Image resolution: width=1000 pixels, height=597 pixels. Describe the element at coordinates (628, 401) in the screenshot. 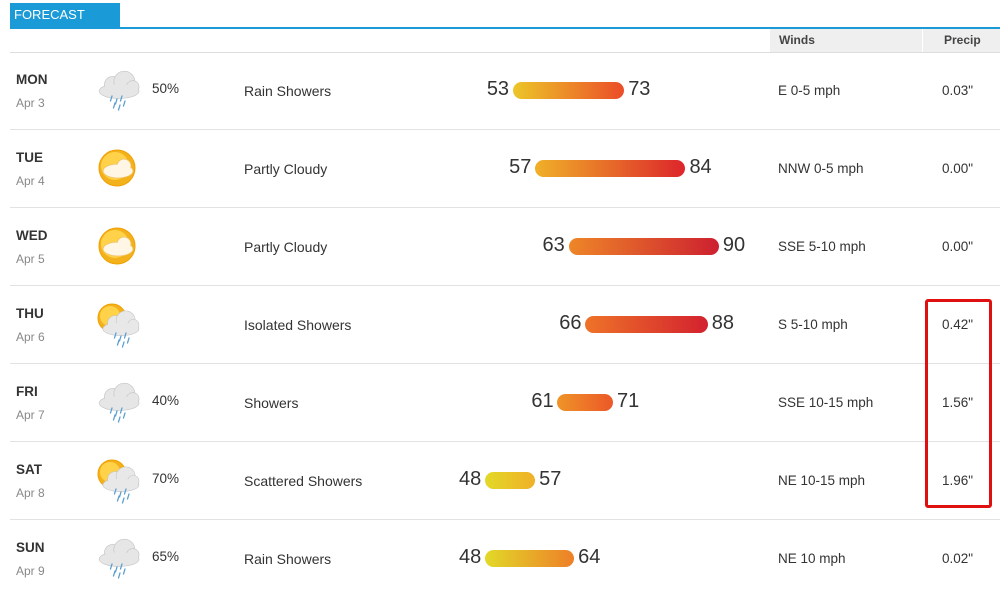

I see `high-temp: 71` at that location.